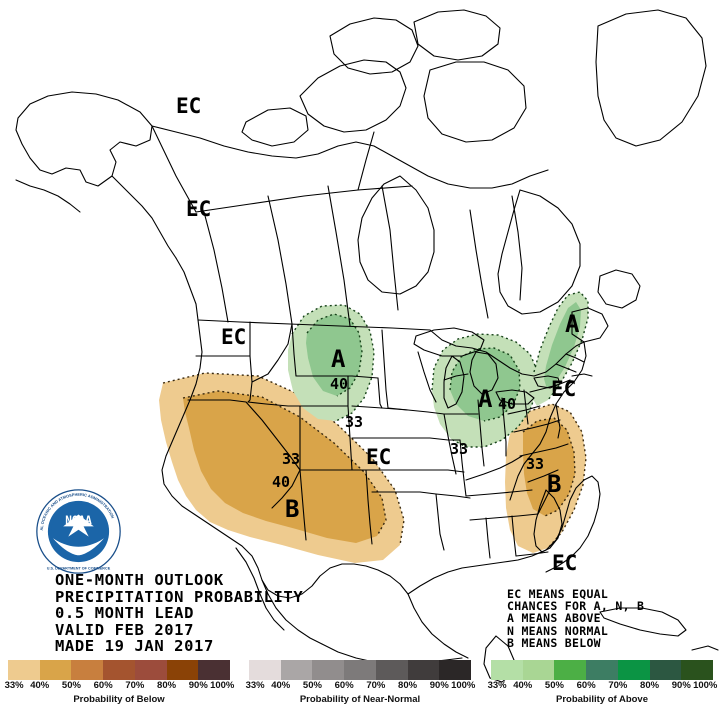  I want to click on outline-lake-erie, so click(515, 397).